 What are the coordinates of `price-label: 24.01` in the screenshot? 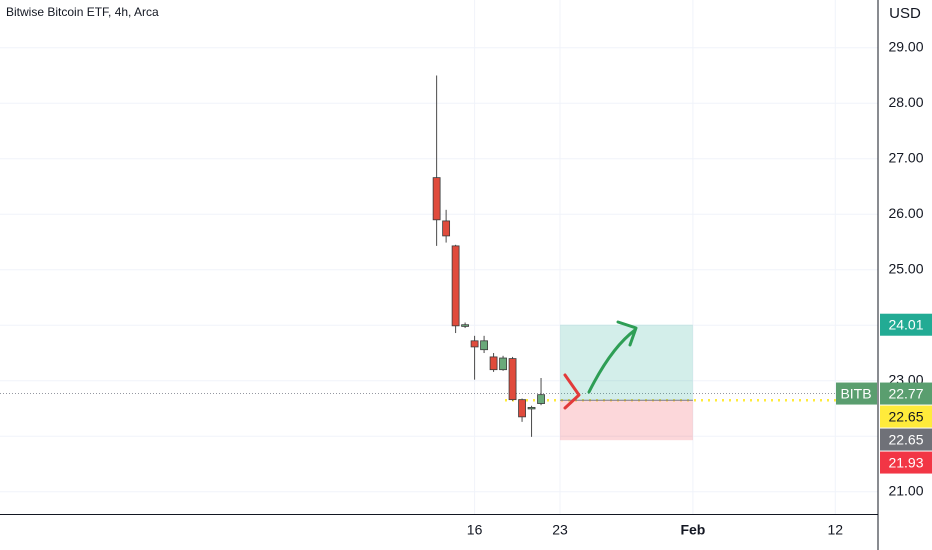 It's located at (905, 324).